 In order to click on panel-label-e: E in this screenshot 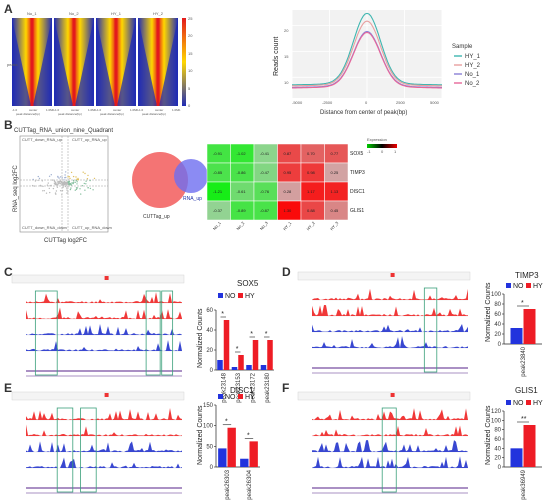, I will do `click(8, 388)`.